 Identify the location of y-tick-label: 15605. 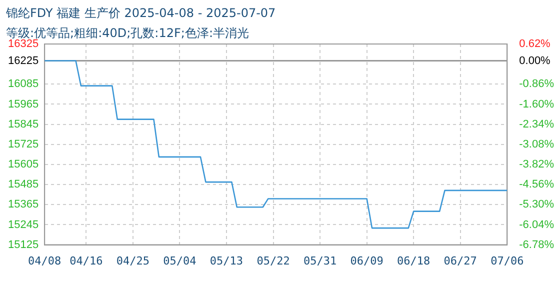
(23, 164).